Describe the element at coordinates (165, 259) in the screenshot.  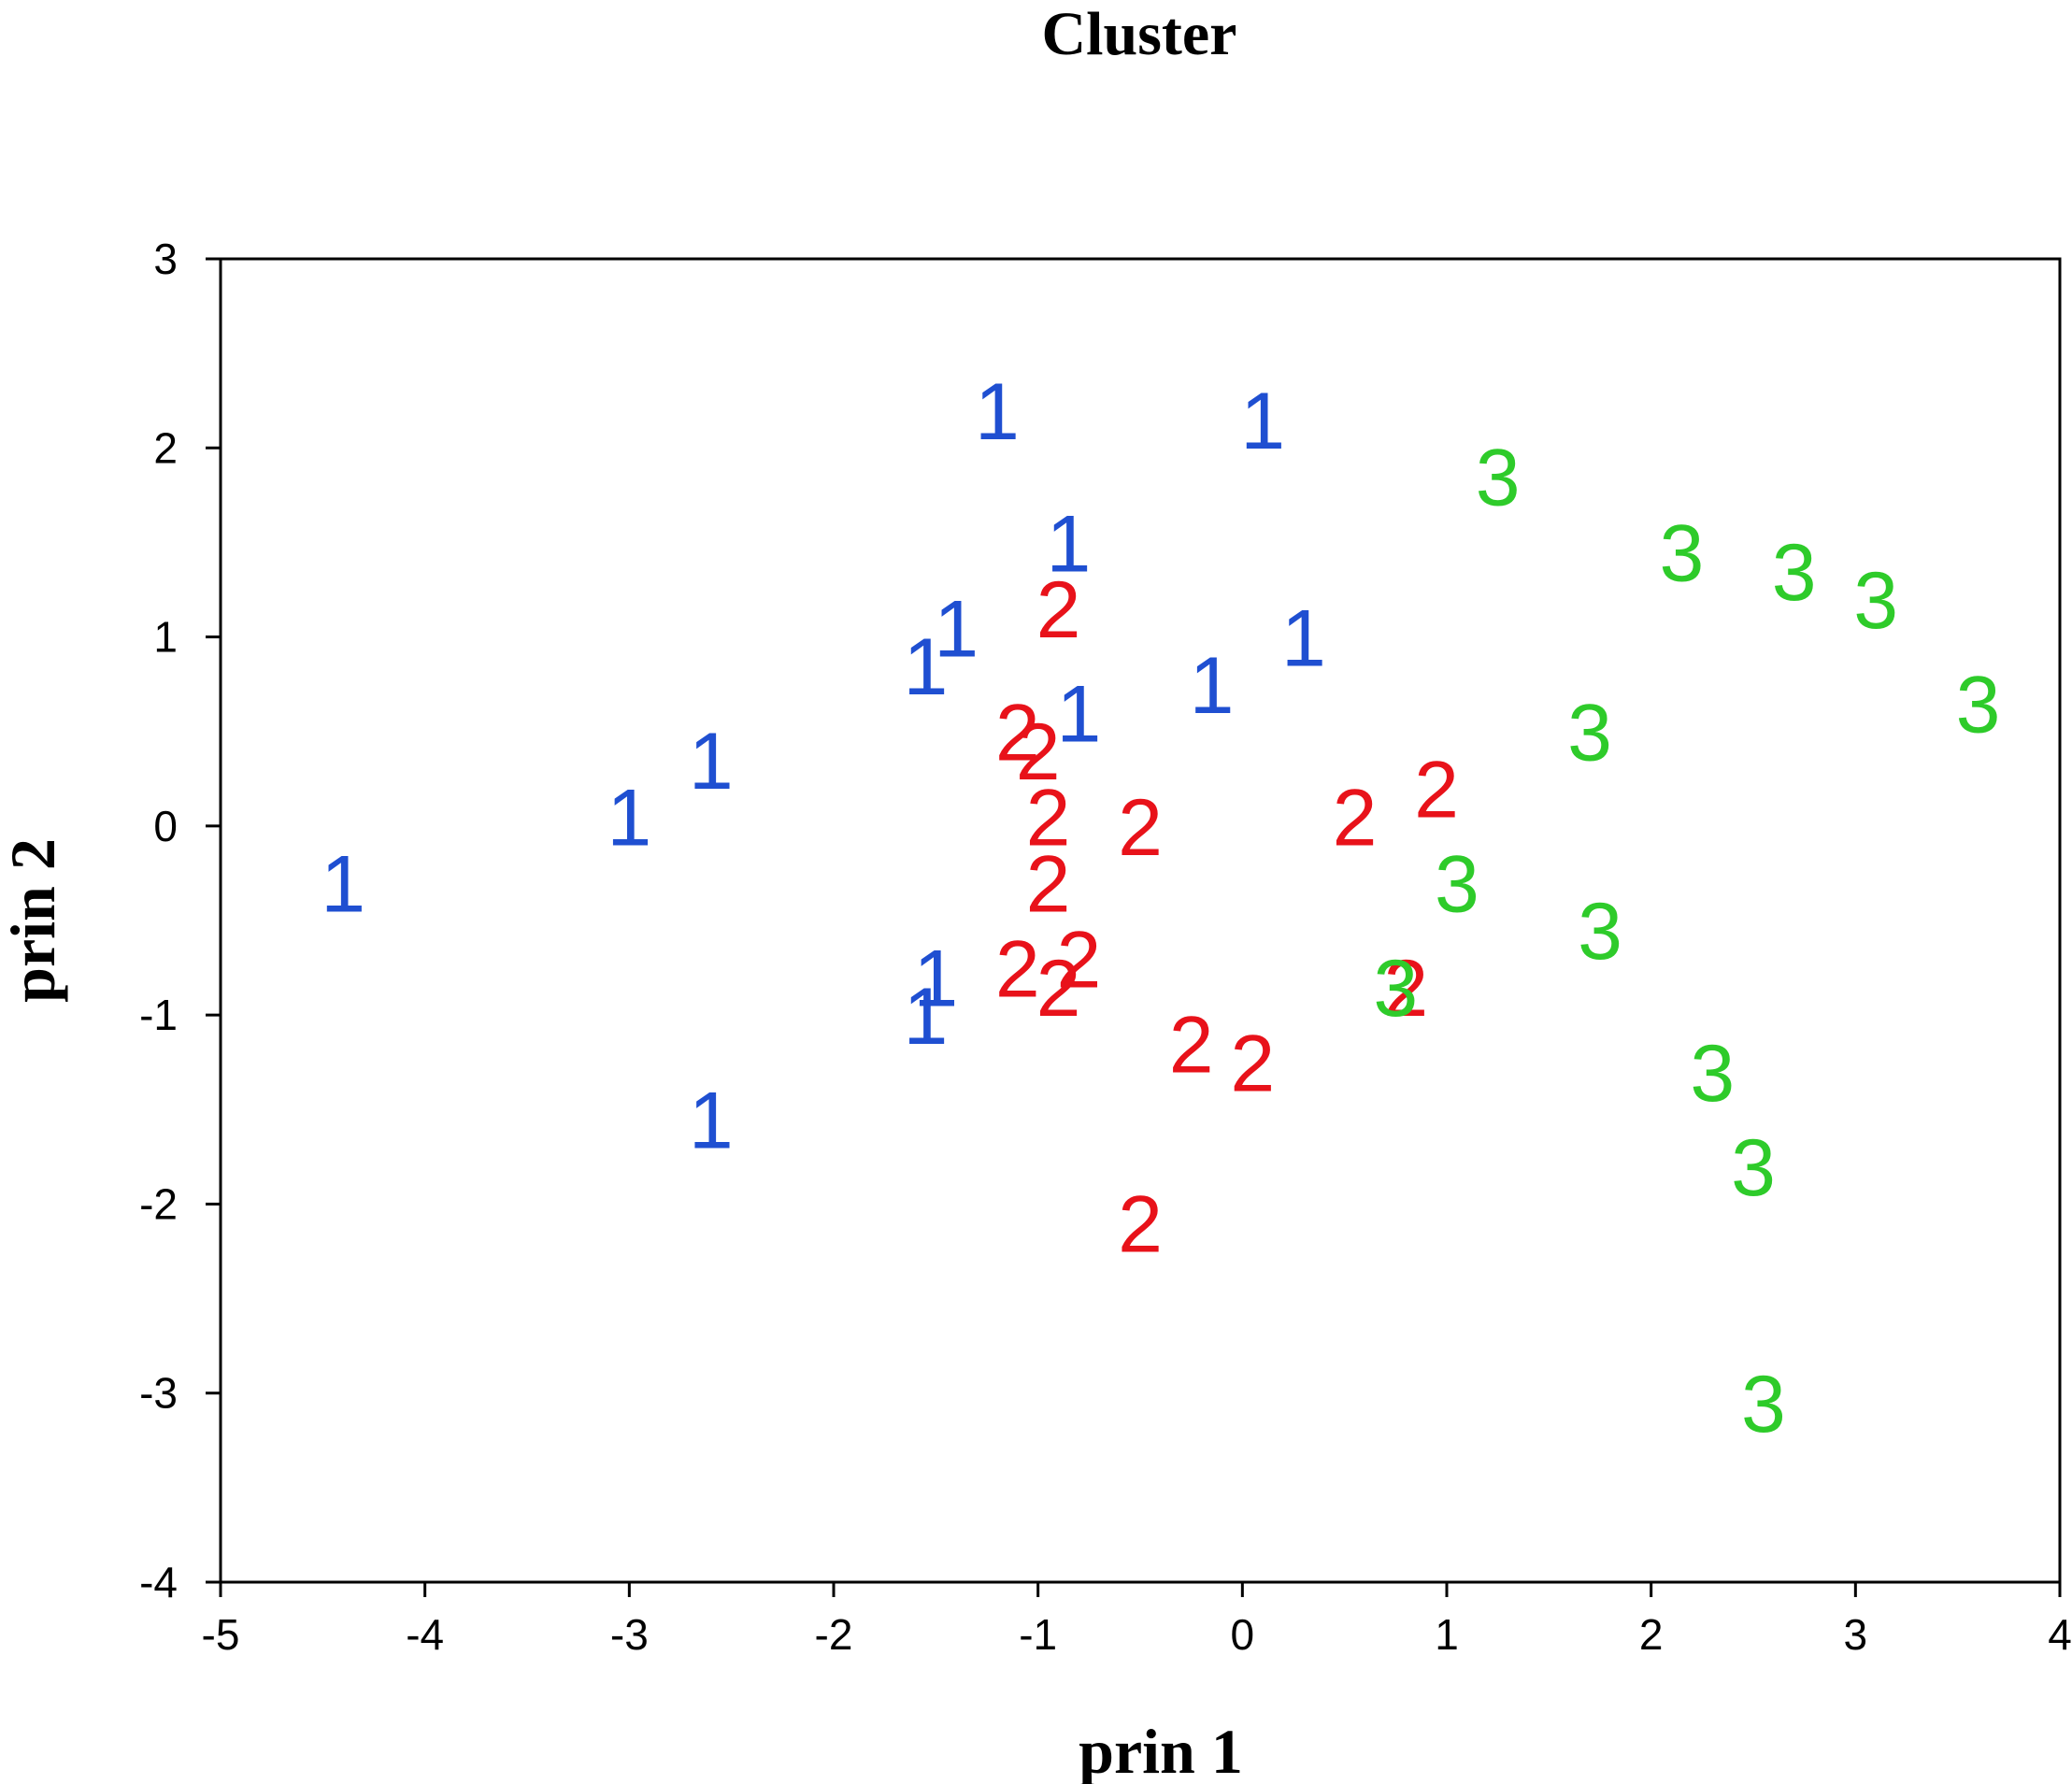
I see `y-tick-label: 3` at that location.